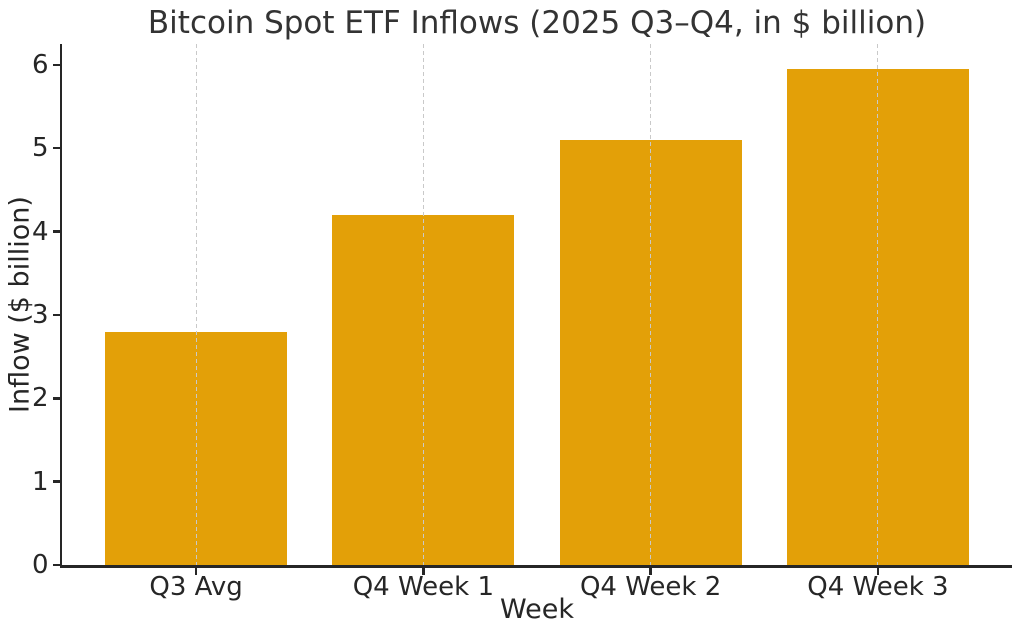 This screenshot has width=1024, height=635. What do you see at coordinates (40, 64) in the screenshot?
I see `y-tick-label: 6` at bounding box center [40, 64].